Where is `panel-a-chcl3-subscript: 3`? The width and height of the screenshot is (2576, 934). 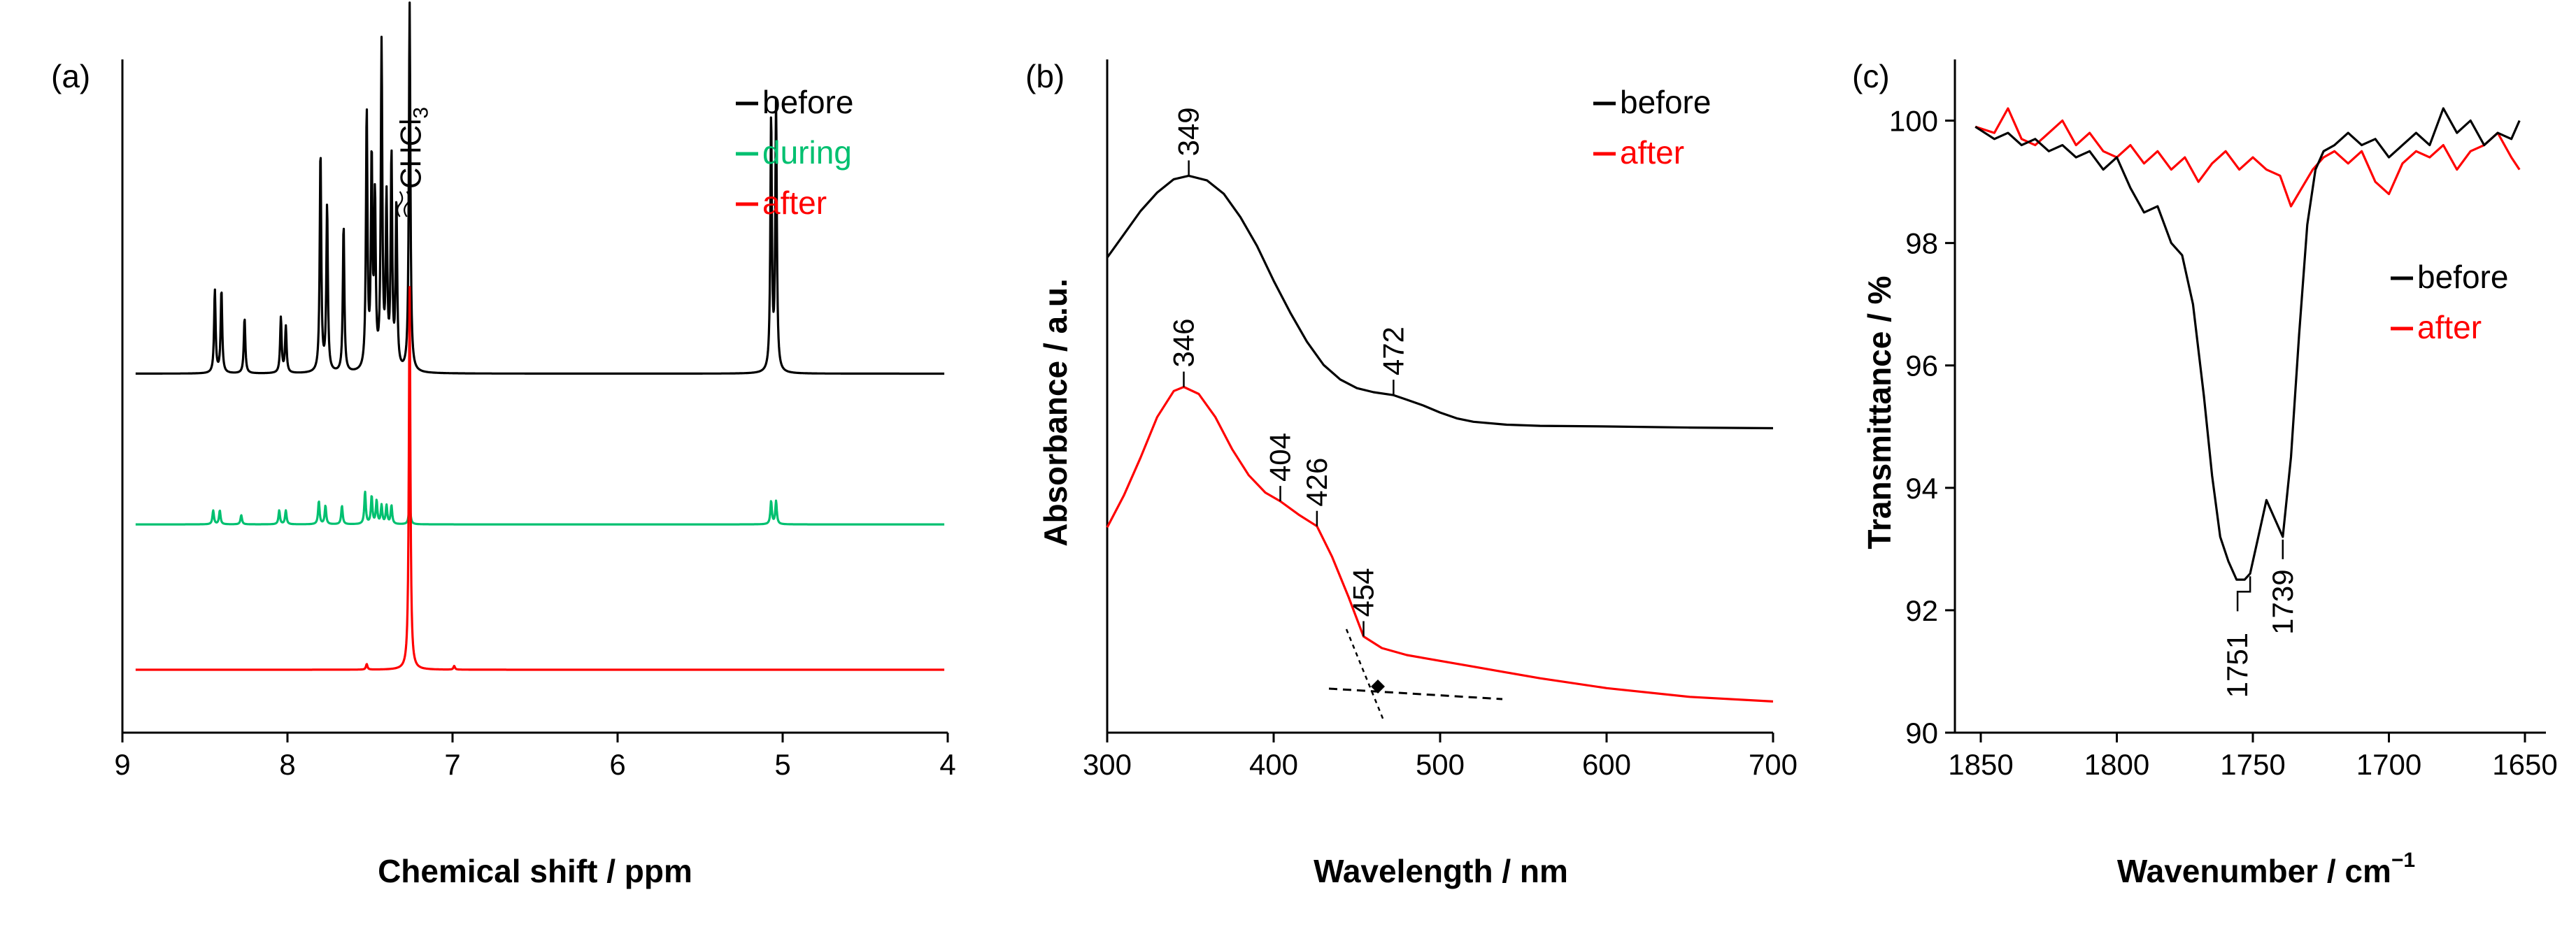
panel-a-chcl3-subscript: 3 is located at coordinates (421, 113).